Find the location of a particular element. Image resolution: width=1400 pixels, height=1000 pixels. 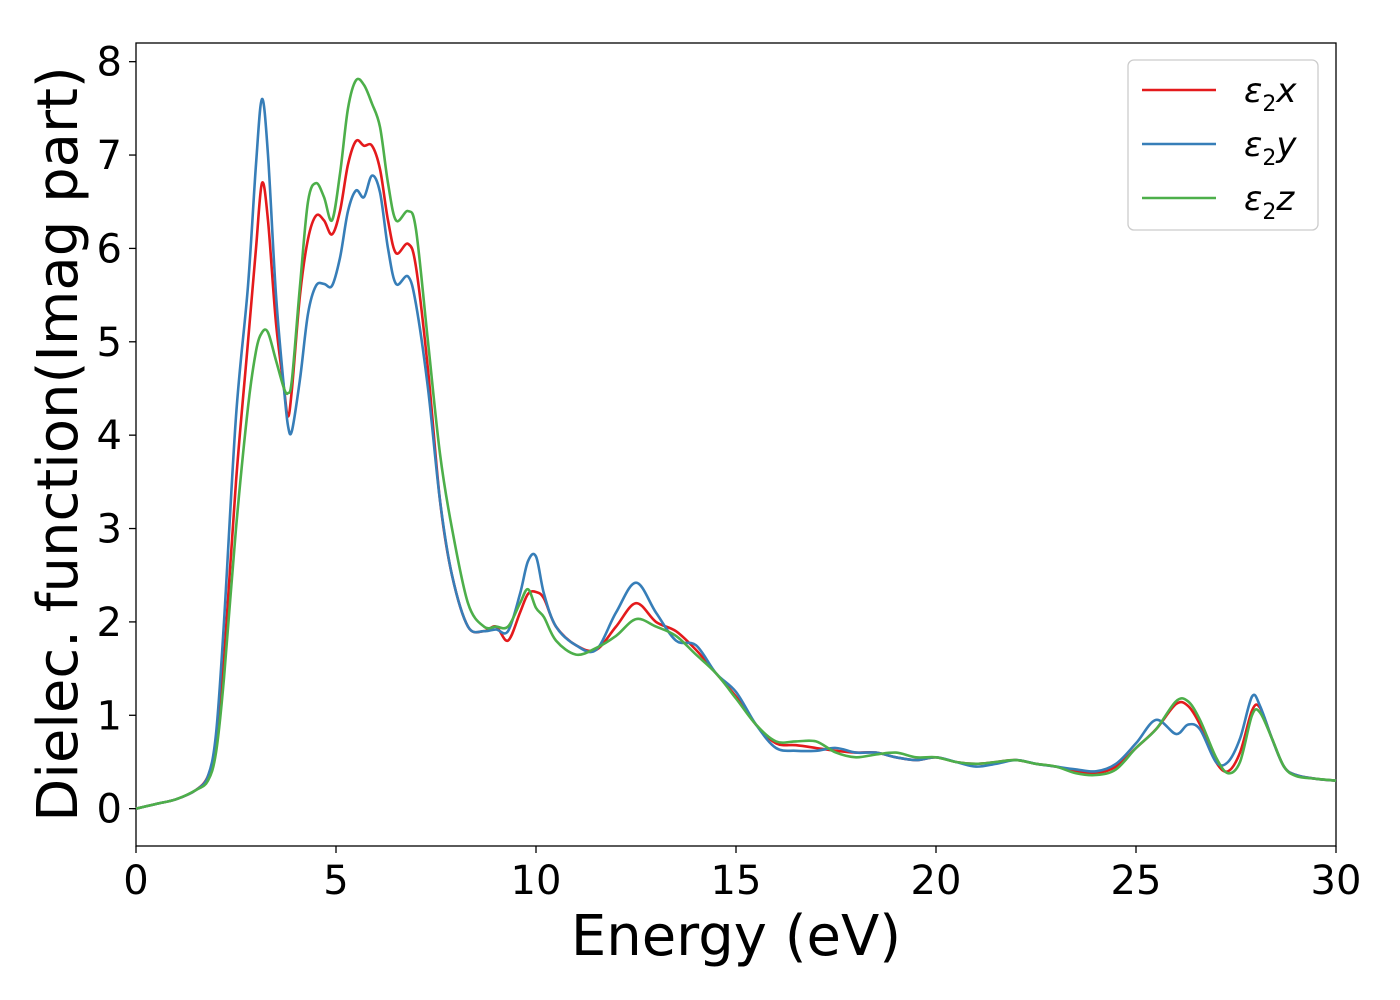

y-tick-label: 2 is located at coordinates (109, 623).